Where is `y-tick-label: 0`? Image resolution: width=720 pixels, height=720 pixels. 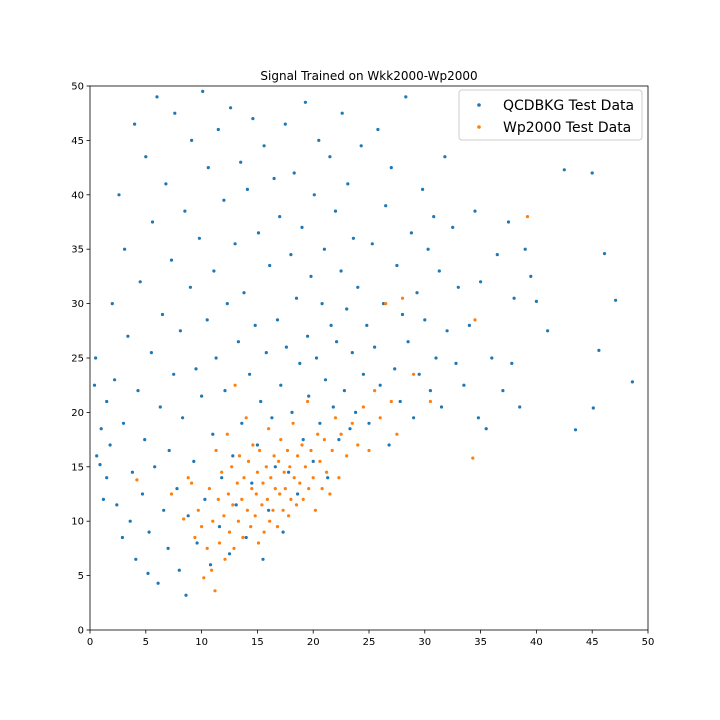
y-tick-label: 0 is located at coordinates (81, 631).